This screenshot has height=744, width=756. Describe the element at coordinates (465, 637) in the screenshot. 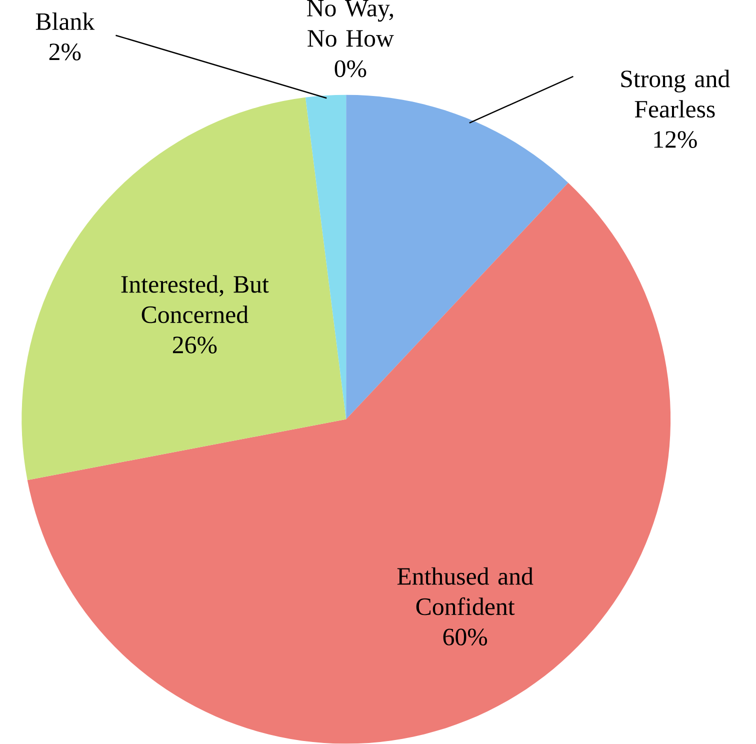

I see `data-label: 60%` at that location.